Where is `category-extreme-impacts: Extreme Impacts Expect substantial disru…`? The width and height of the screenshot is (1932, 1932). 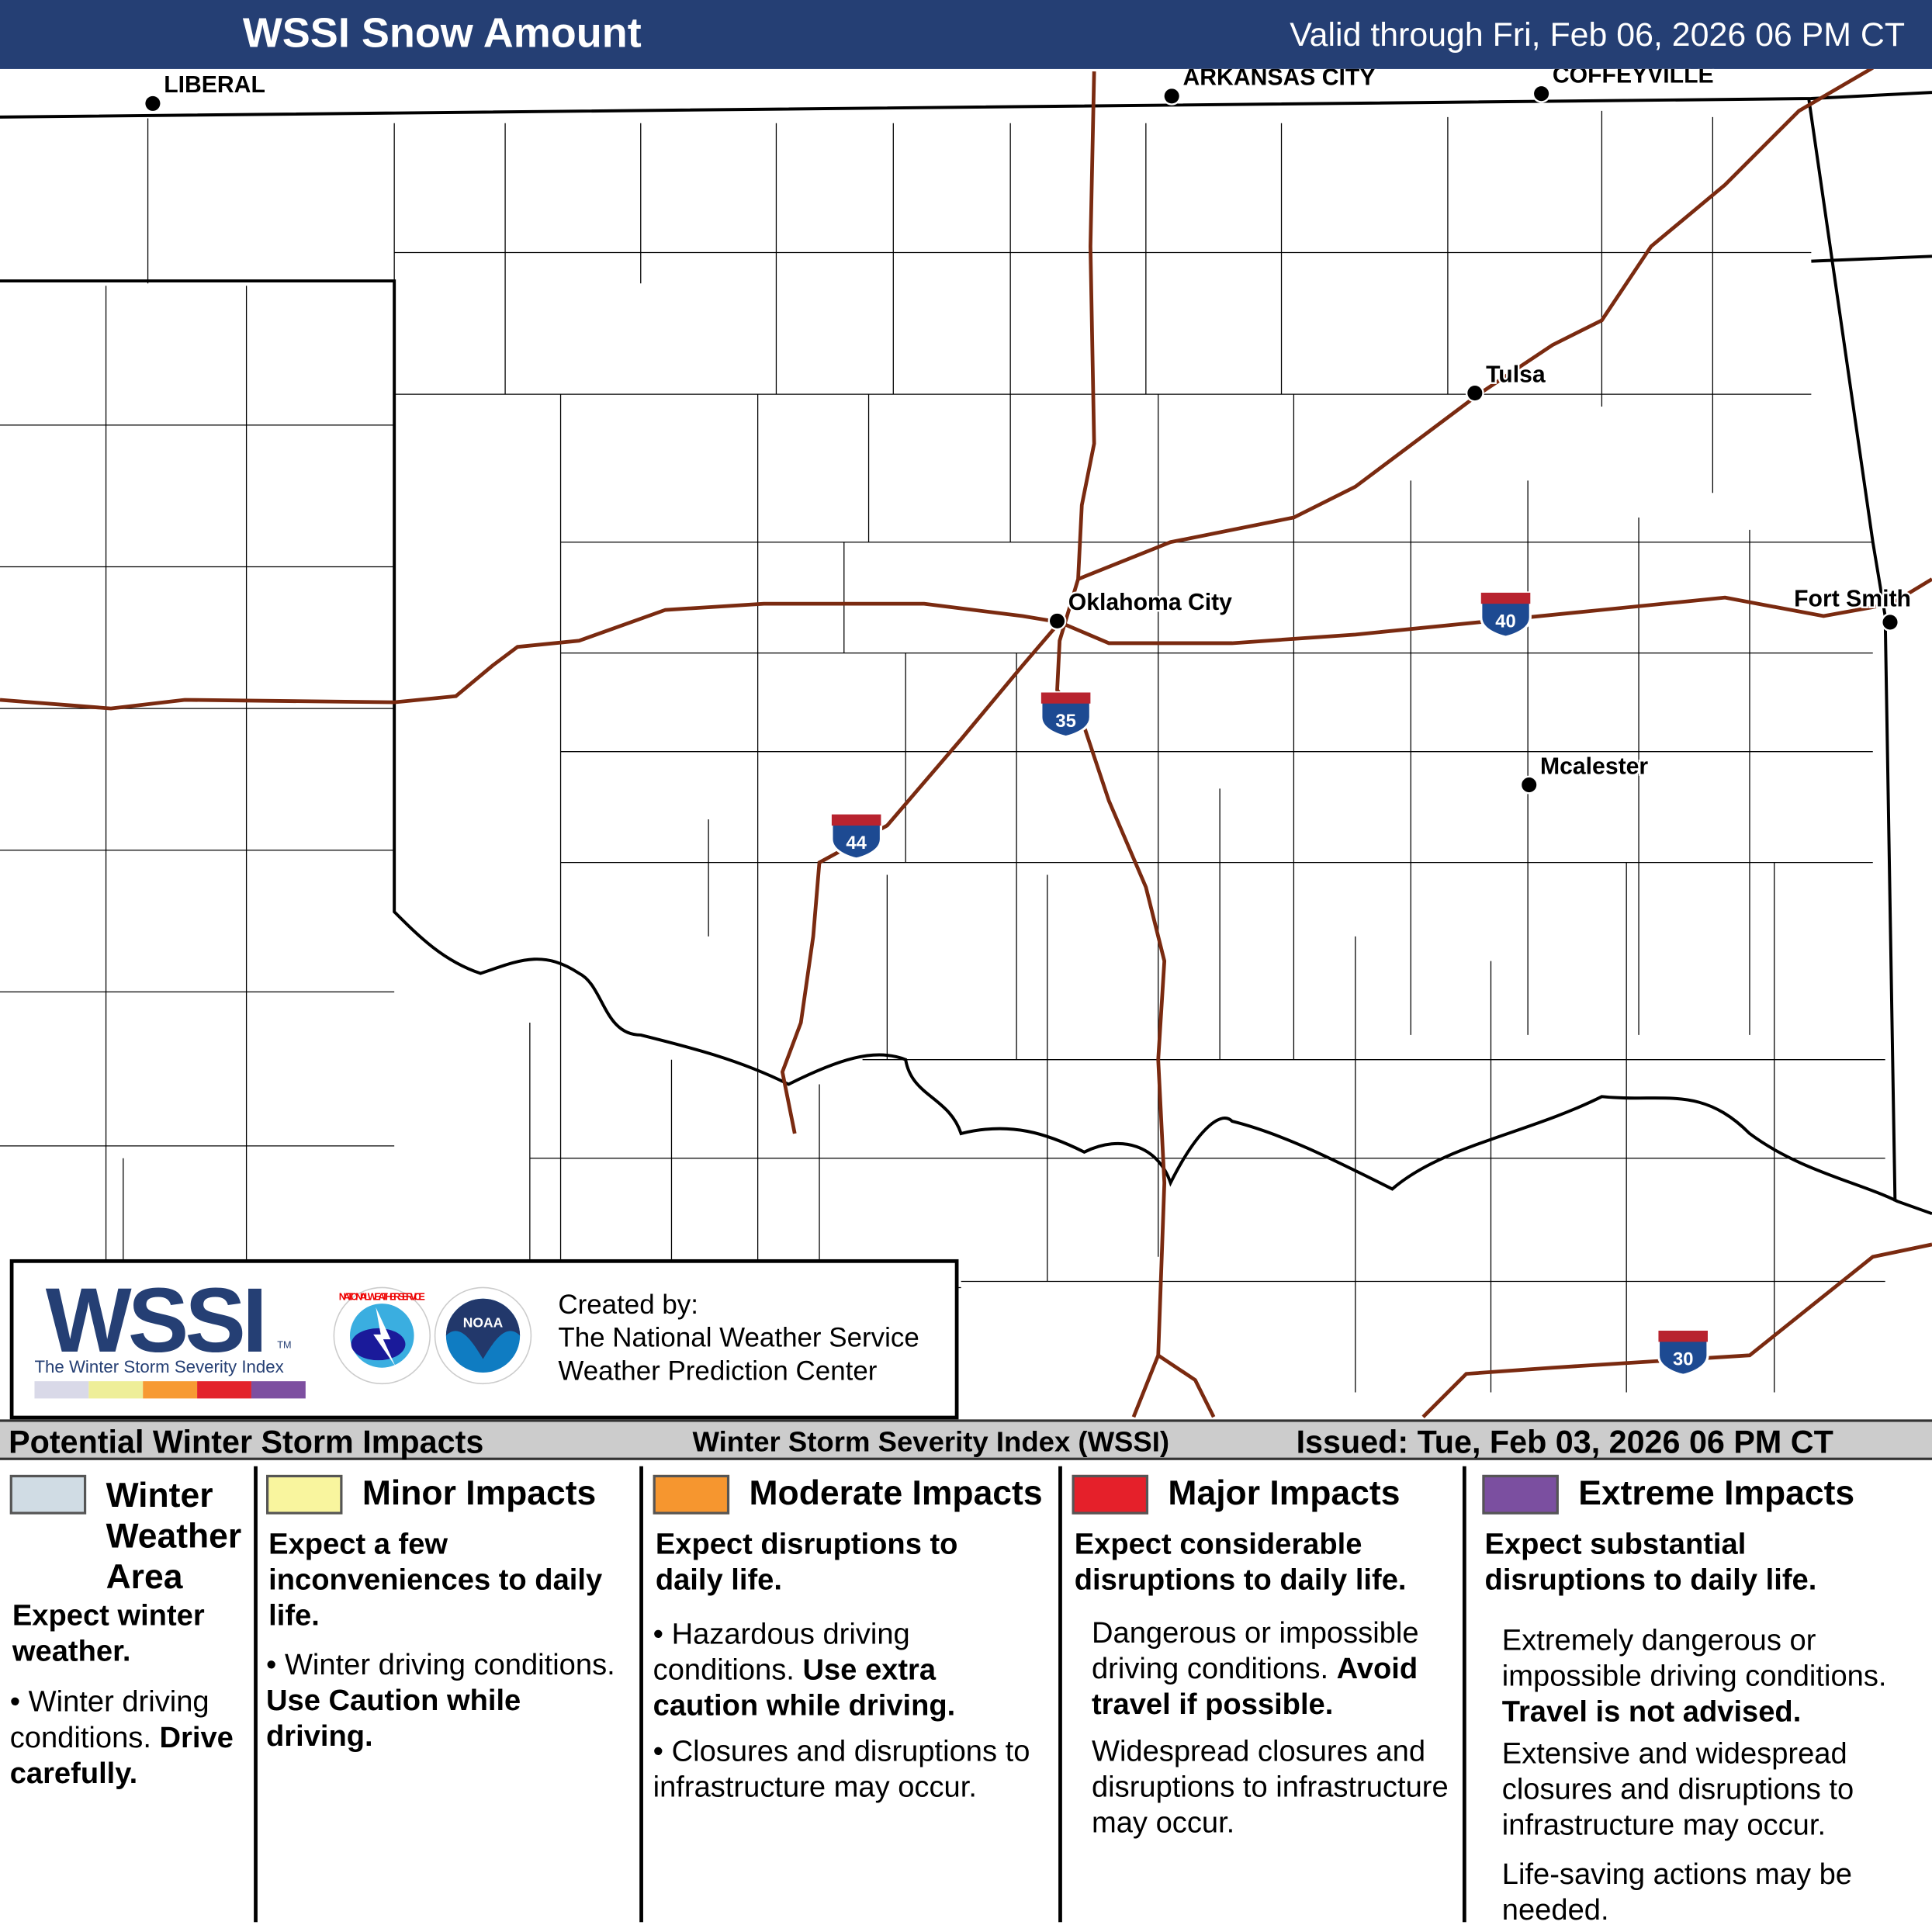 category-extreme-impacts: Extreme Impacts Expect substantial disru… is located at coordinates (1704, 1695).